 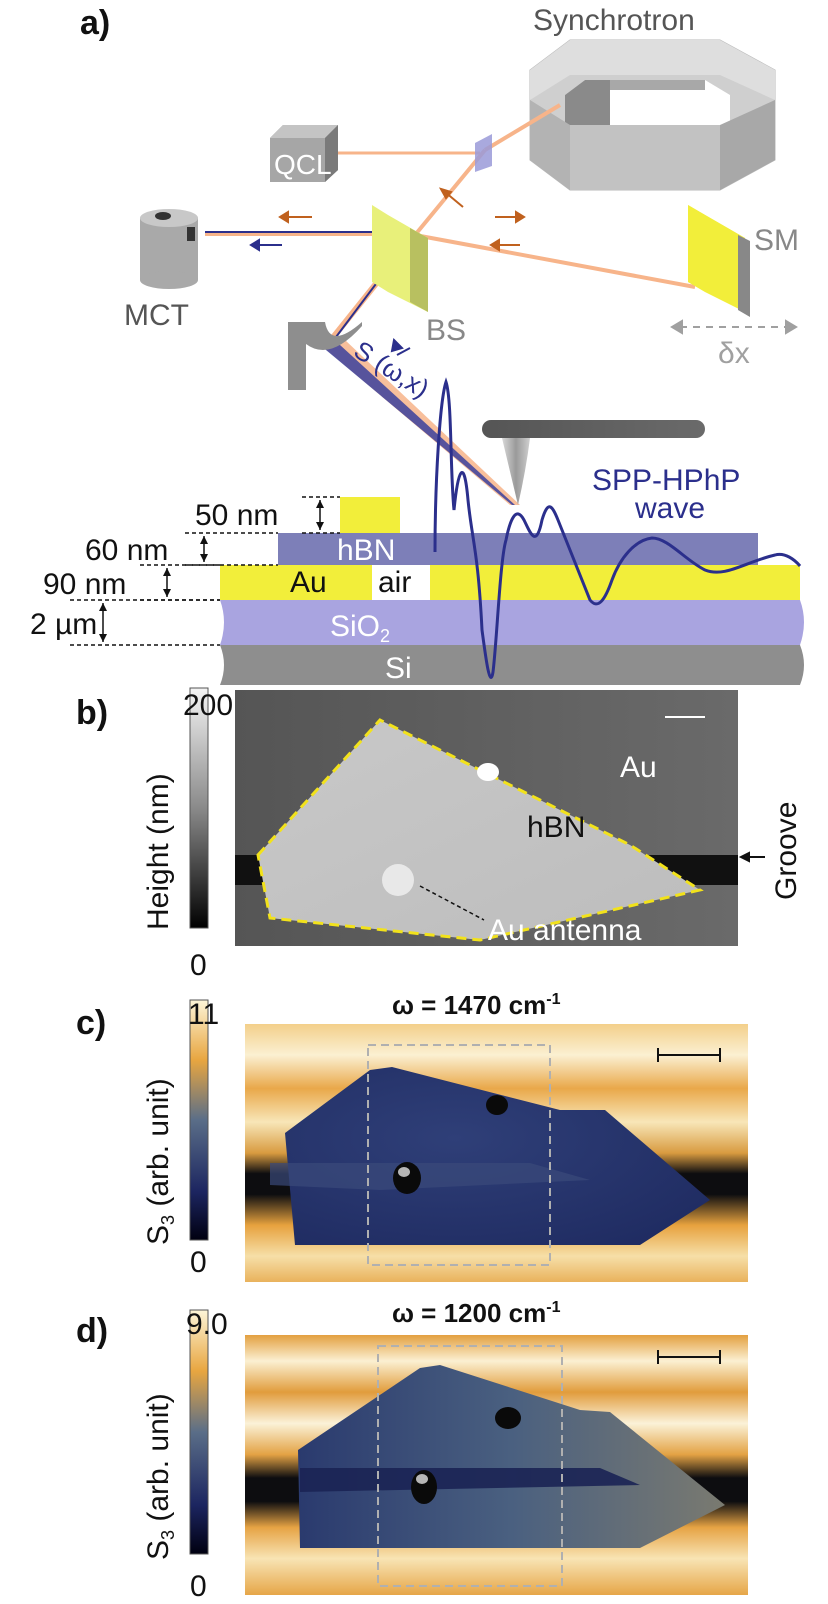 I want to click on dim-50-label: 50 nm, so click(x=236, y=515).